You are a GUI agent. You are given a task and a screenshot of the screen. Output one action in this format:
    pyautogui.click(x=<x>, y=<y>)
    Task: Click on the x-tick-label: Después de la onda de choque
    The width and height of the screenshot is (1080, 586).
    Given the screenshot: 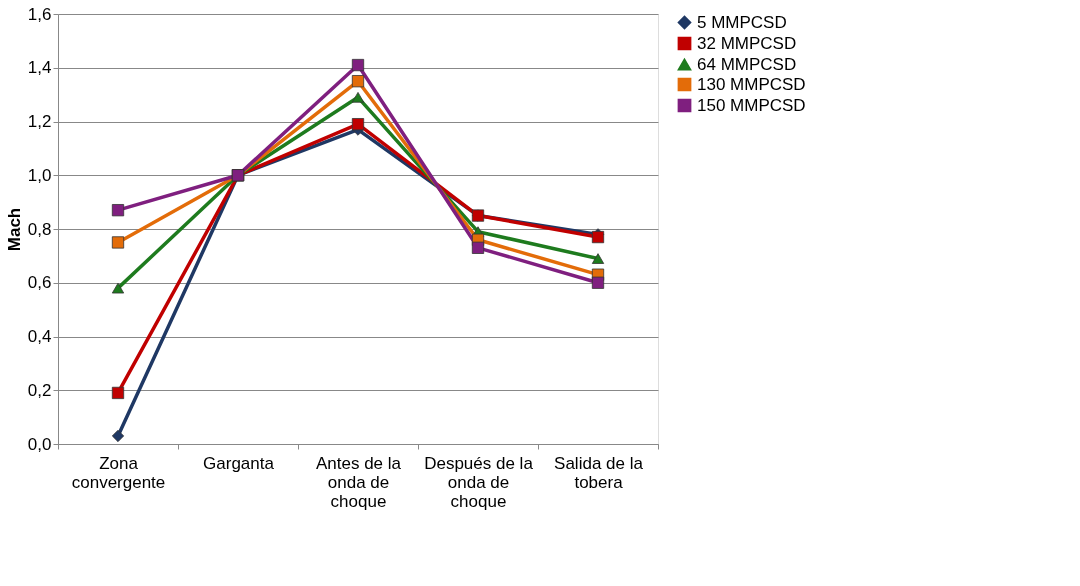 What is the action you would take?
    pyautogui.click(x=479, y=482)
    